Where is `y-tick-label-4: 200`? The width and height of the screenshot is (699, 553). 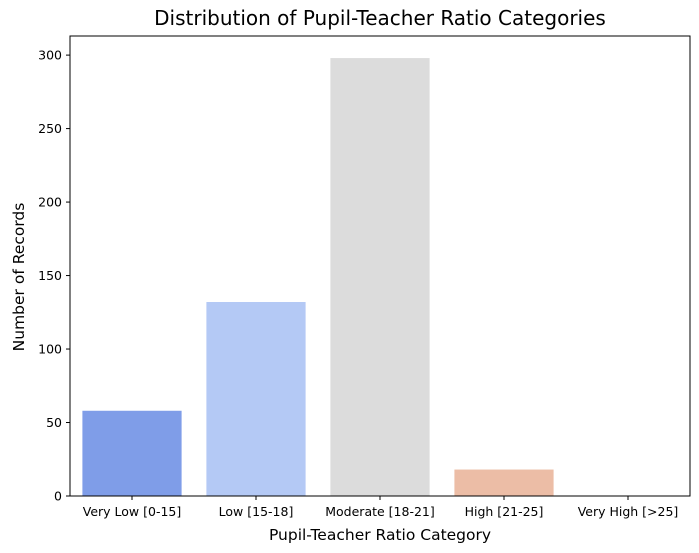
y-tick-label-4: 200 is located at coordinates (50, 202).